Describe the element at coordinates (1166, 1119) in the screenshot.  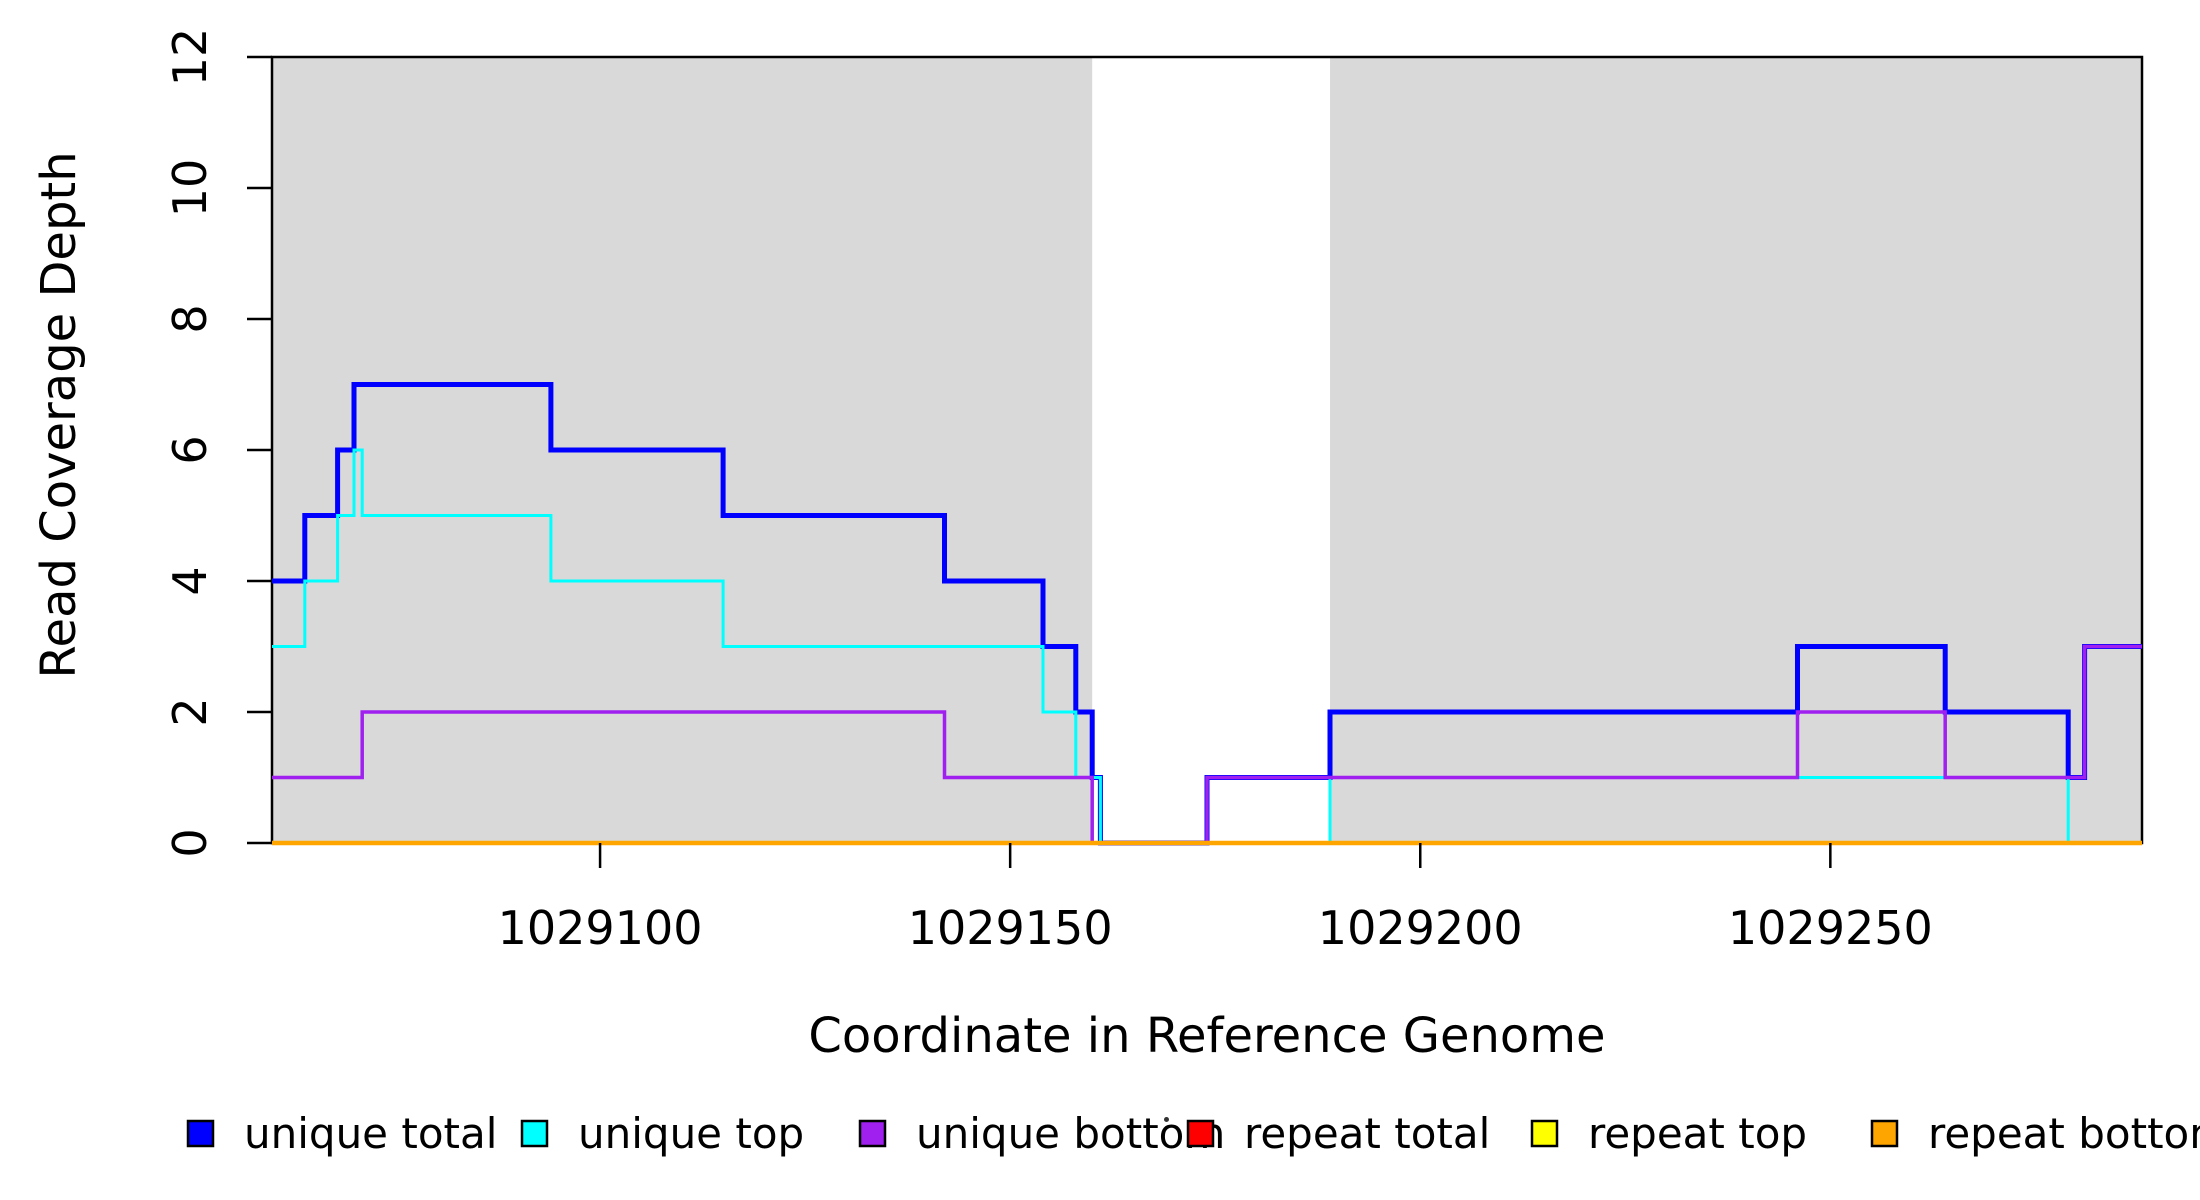
I see `stray-mark` at that location.